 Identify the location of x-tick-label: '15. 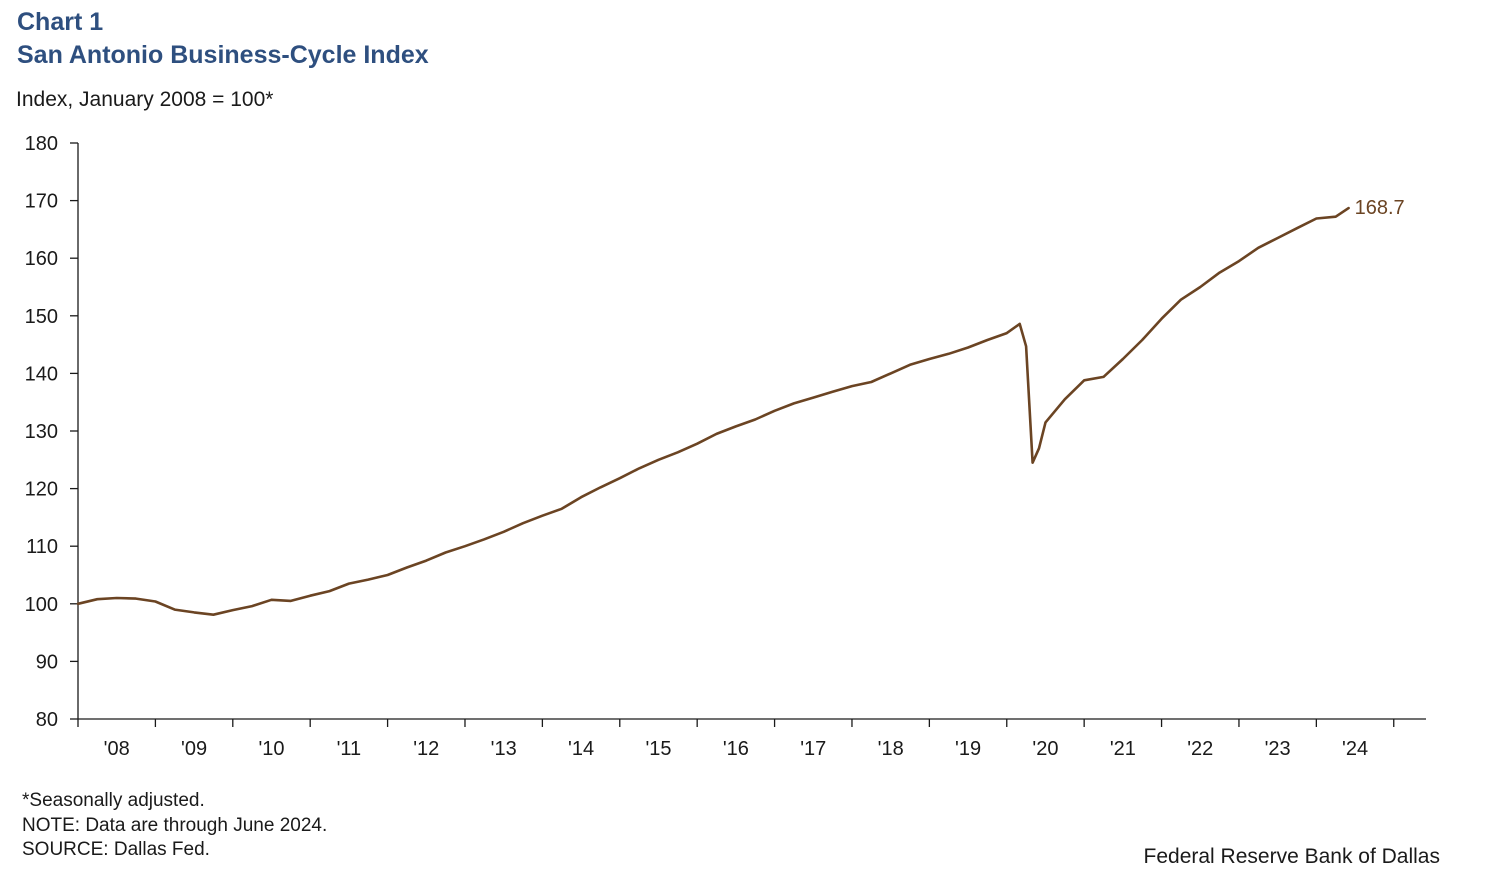
(658, 749).